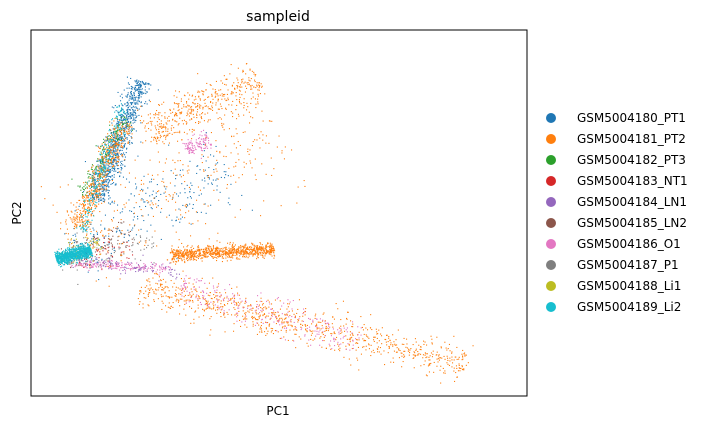 The image size is (721, 429). What do you see at coordinates (278, 17) in the screenshot?
I see `chart-title: sampleid` at bounding box center [278, 17].